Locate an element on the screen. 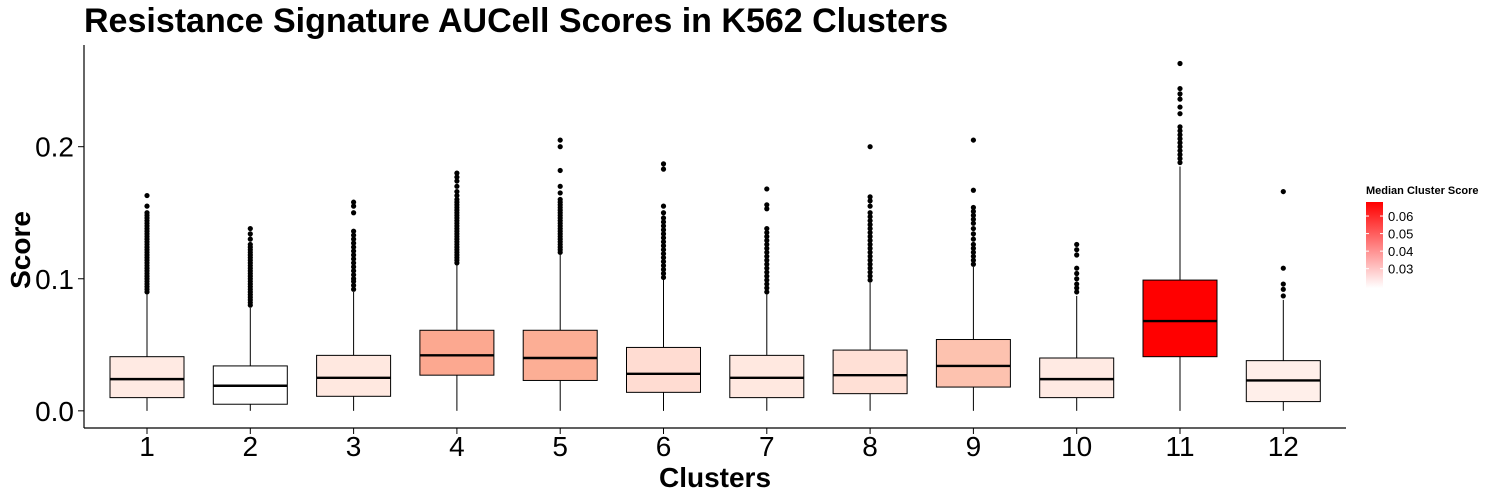 The image size is (1500, 500). x-tick-label: 12 is located at coordinates (1283, 446).